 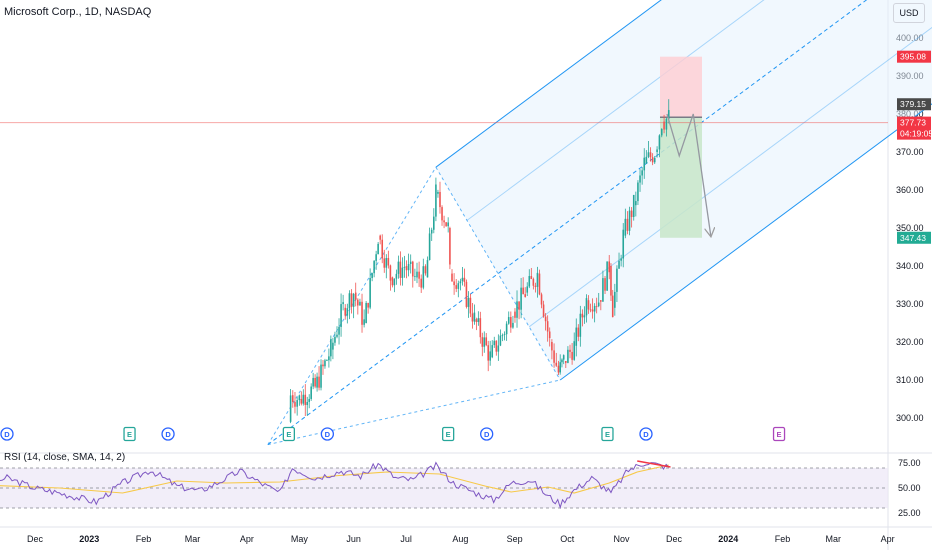 What do you see at coordinates (910, 152) in the screenshot?
I see `price-tick-label: 370.00` at bounding box center [910, 152].